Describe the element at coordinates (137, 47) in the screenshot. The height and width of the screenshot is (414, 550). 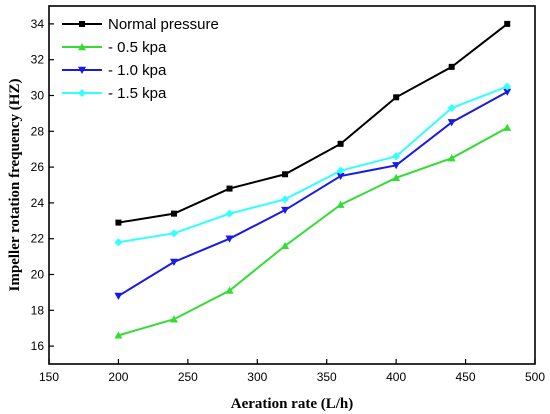
I see `legend-label: - 0.5 kpa` at that location.